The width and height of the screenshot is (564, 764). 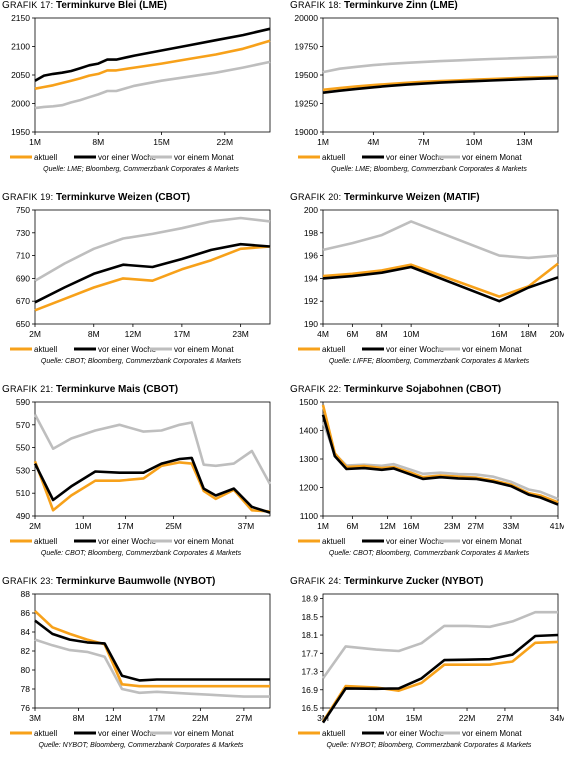 What do you see at coordinates (29, 5) in the screenshot?
I see `chart-number: GRAFIK 17:` at bounding box center [29, 5].